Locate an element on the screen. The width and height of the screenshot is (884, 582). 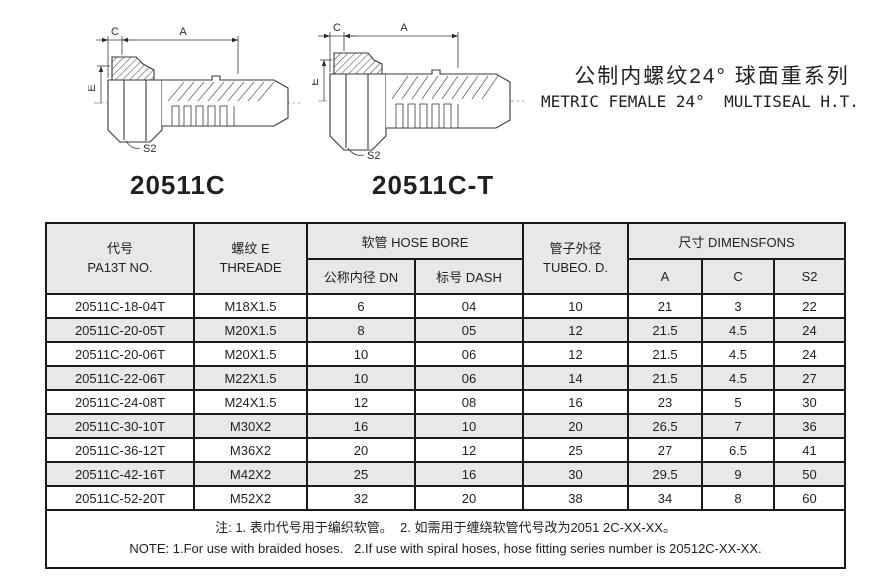
table-cell: 05 is located at coordinates (469, 330).